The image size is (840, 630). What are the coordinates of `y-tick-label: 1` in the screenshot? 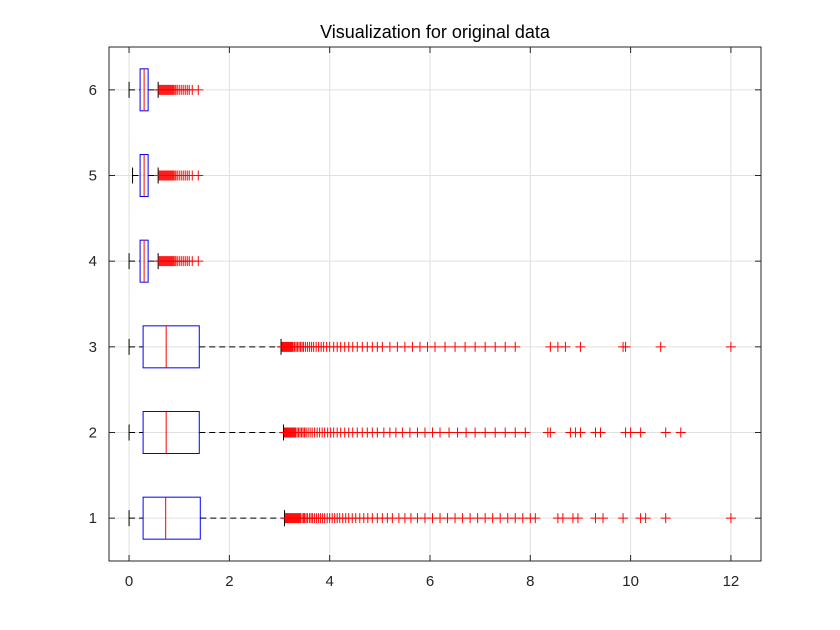 It's located at (93, 518).